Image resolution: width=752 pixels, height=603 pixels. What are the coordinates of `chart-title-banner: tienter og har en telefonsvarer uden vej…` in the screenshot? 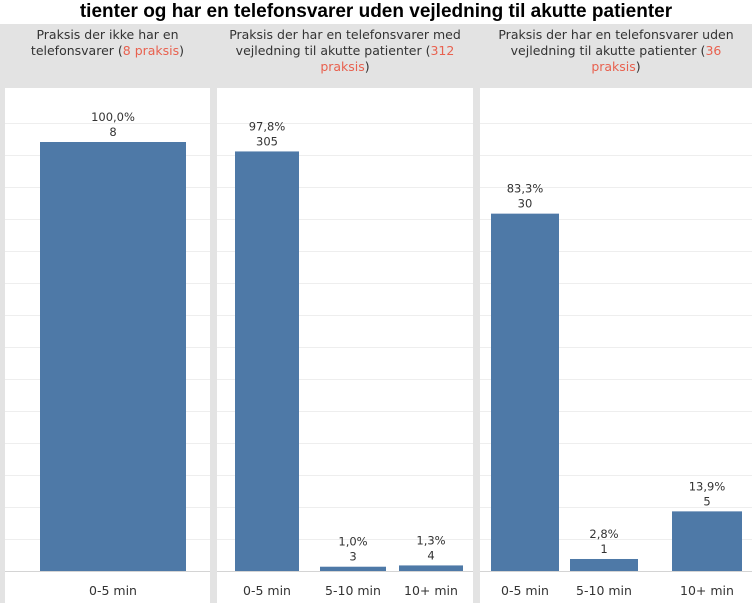 It's located at (376, 12).